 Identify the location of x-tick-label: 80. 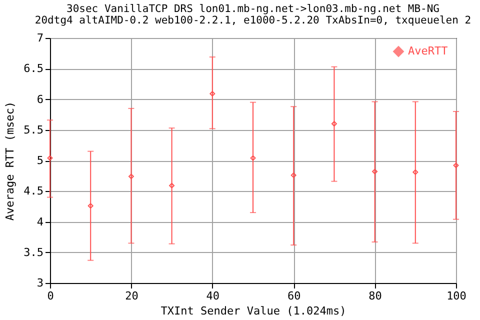
(375, 296).